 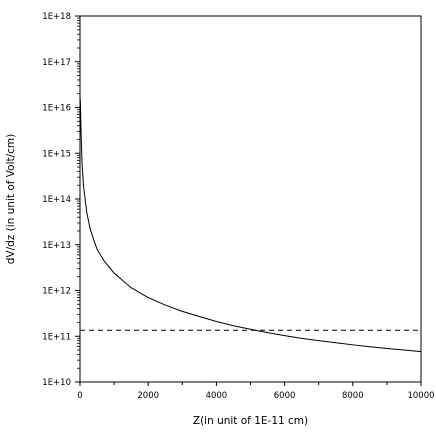 What do you see at coordinates (56, 246) in the screenshot?
I see `y-tick-label: 1E+13` at bounding box center [56, 246].